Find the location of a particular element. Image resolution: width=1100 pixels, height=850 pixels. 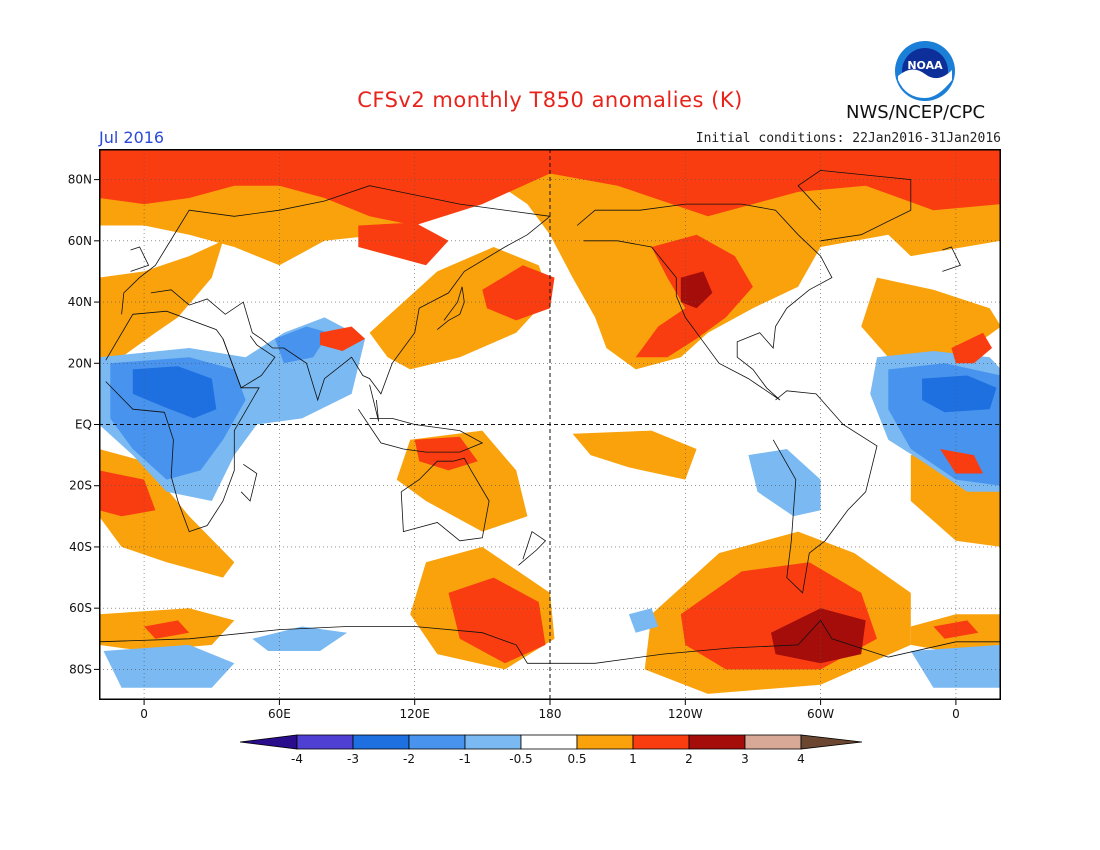

lat-tick-label: 20S is located at coordinates (80, 486).